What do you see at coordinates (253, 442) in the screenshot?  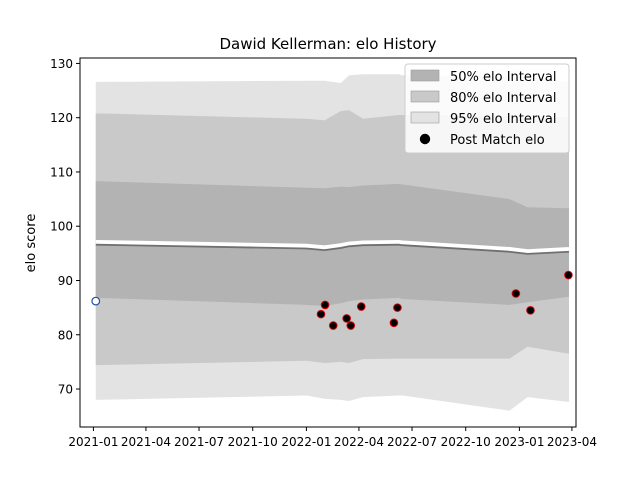 I see `x-tick-label: 2021-10` at bounding box center [253, 442].